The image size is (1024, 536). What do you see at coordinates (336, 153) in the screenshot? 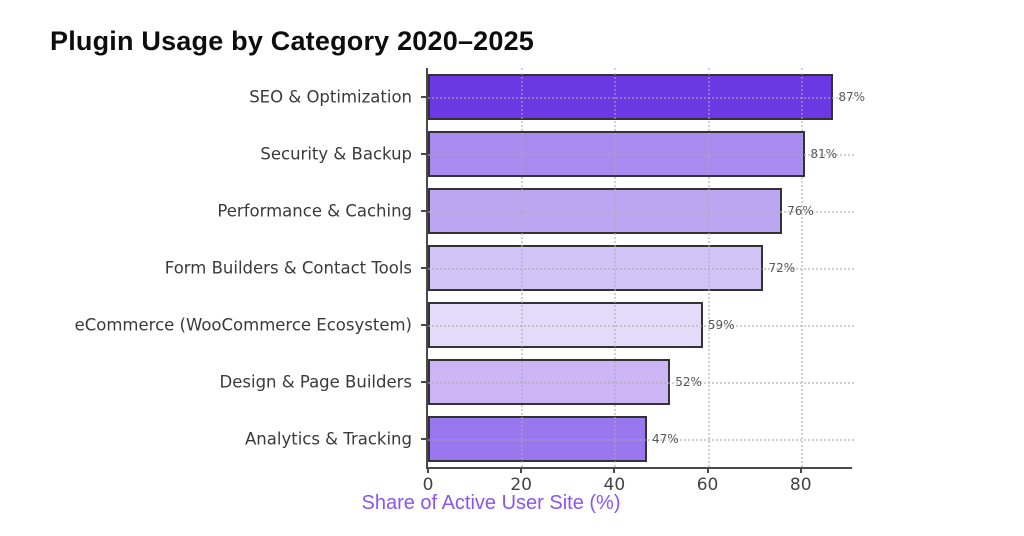
I see `category-label: Security & Backup` at bounding box center [336, 153].